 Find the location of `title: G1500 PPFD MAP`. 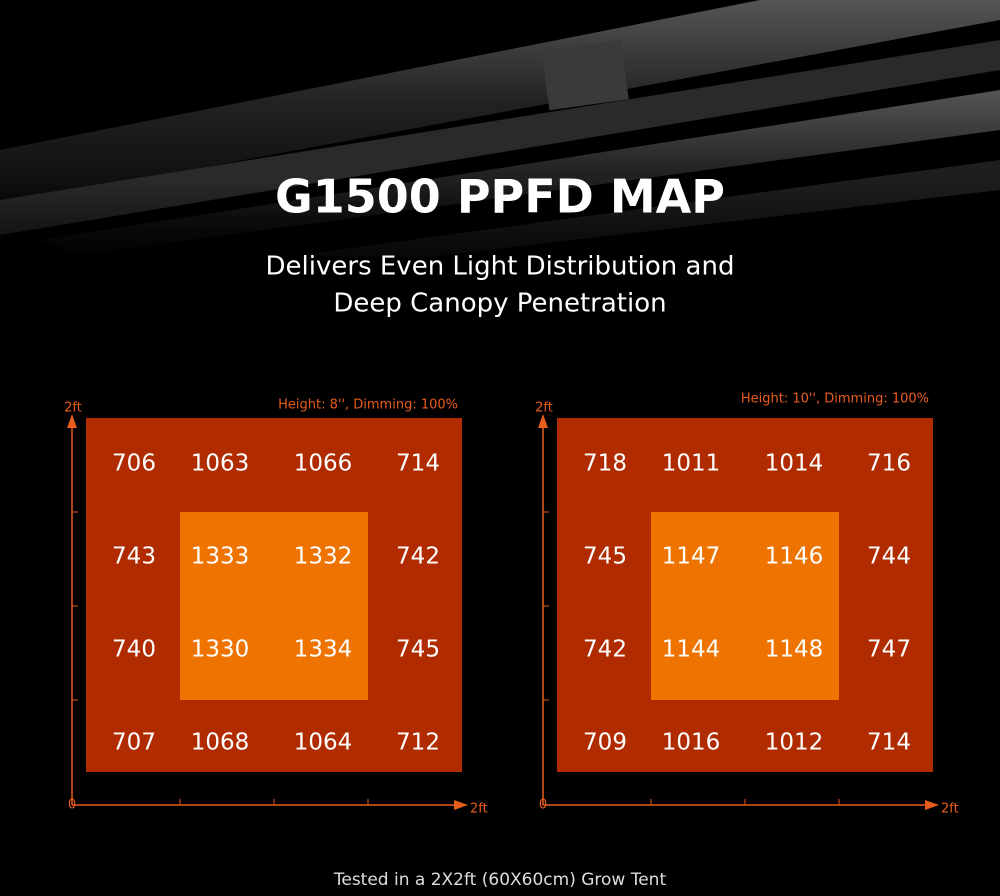

title: G1500 PPFD MAP is located at coordinates (500, 197).